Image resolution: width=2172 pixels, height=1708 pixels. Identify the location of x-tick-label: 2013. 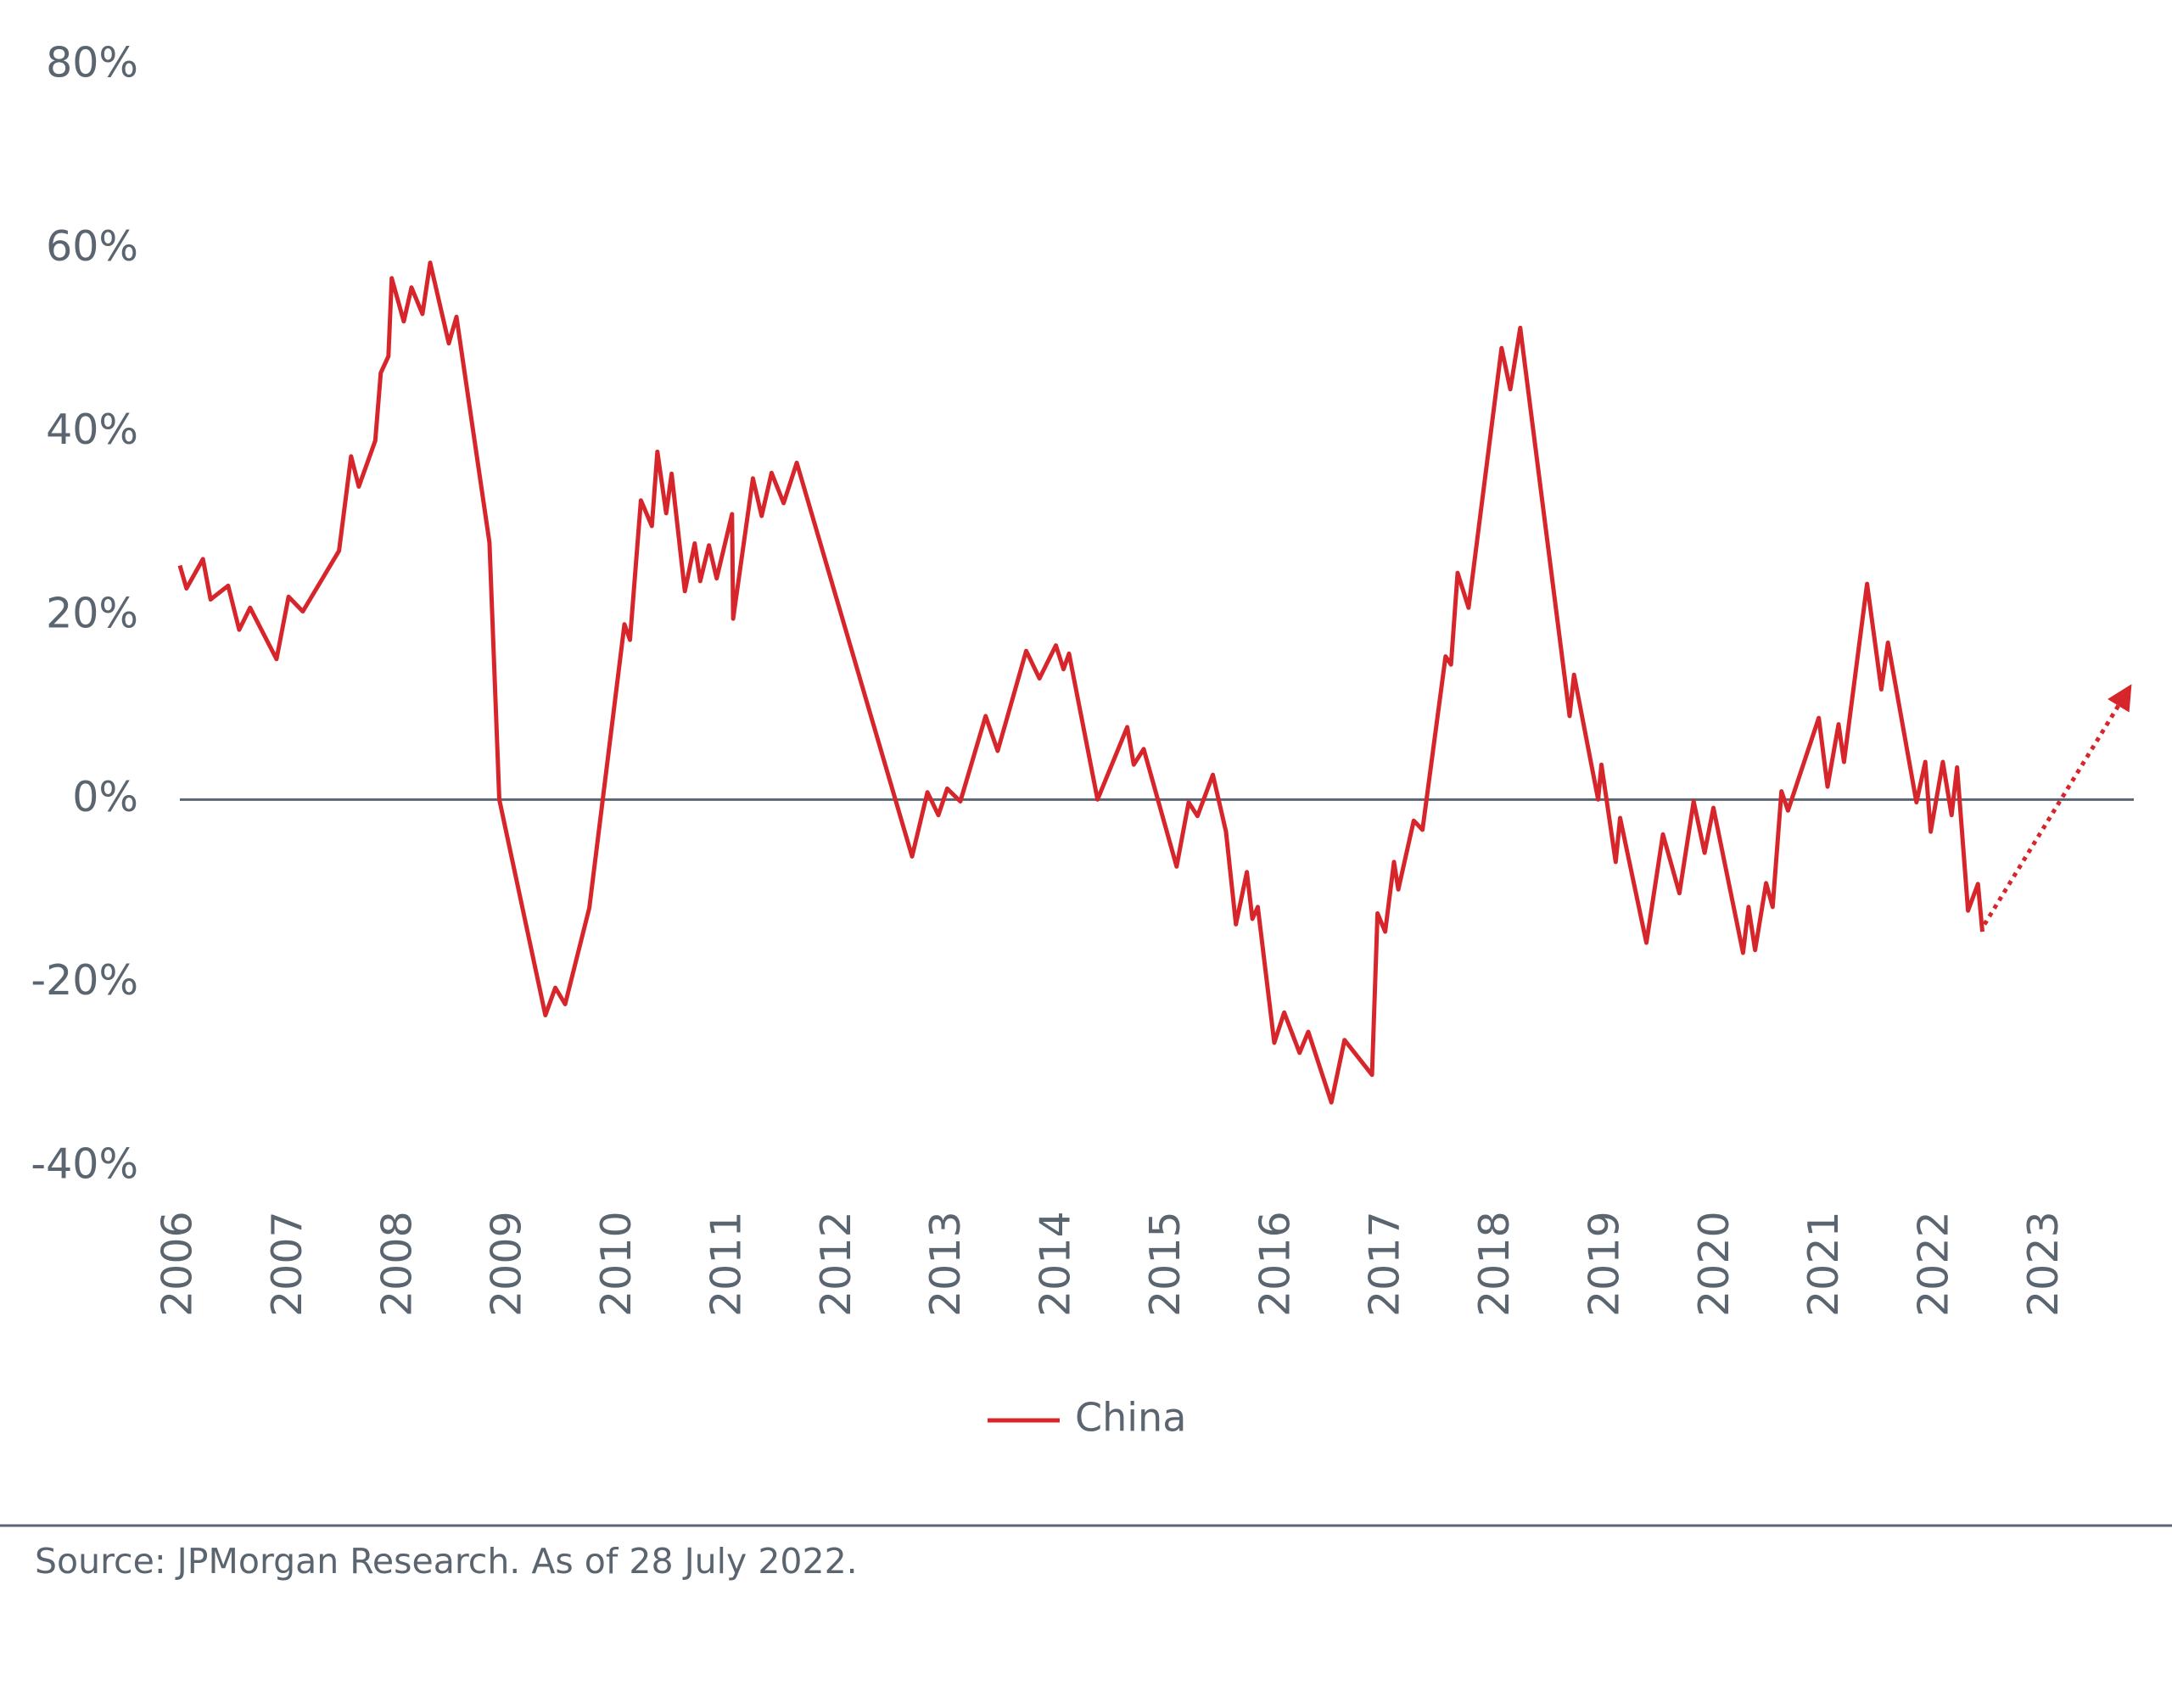
(946, 1264).